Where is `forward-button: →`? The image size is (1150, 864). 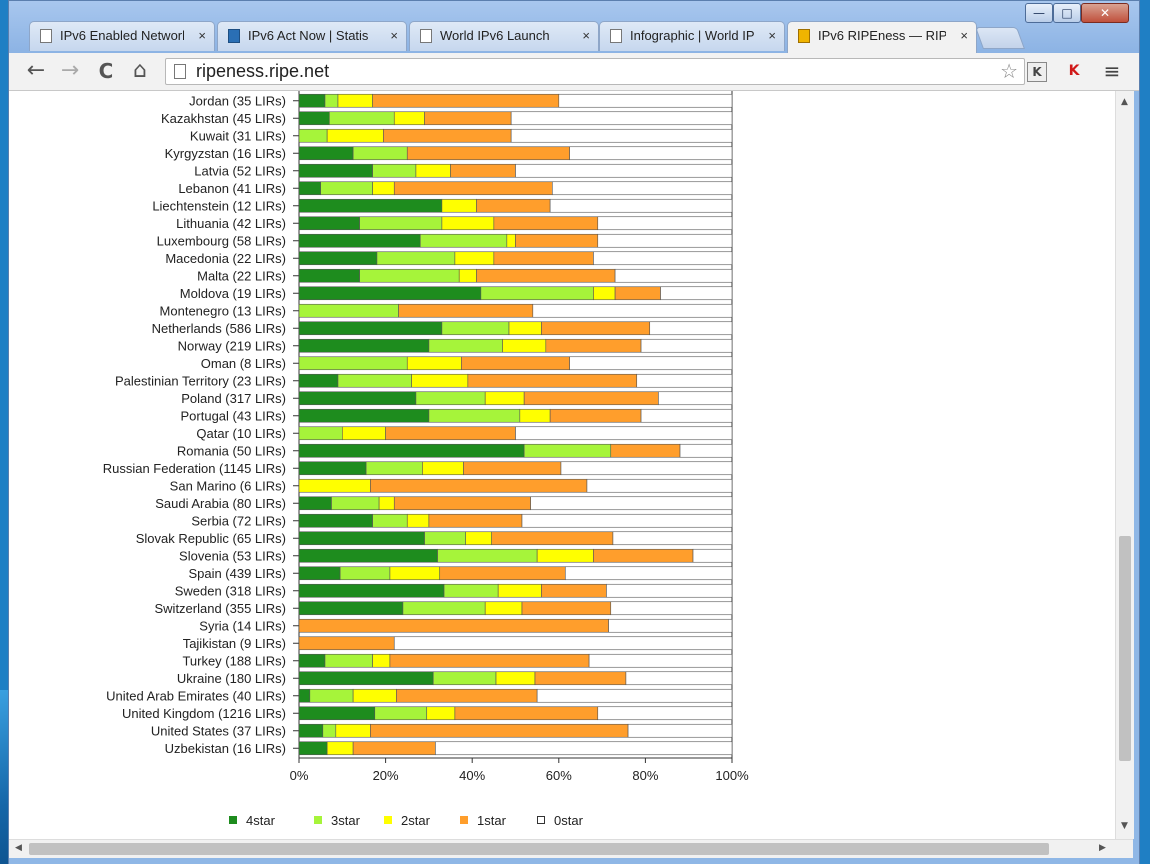
forward-button: → is located at coordinates (70, 70).